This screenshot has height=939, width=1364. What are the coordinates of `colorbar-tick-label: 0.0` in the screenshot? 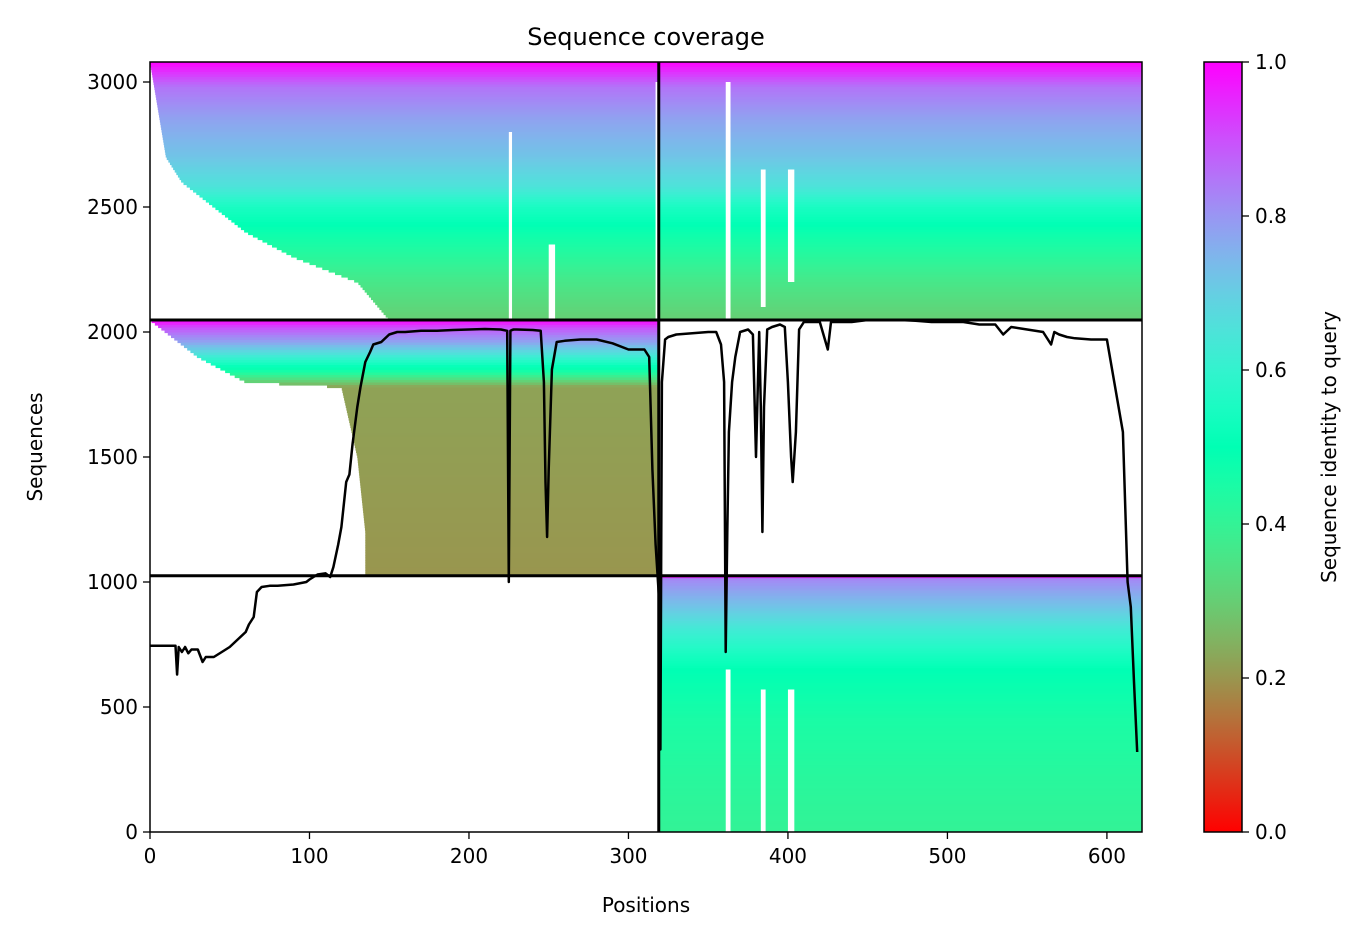 It's located at (1271, 832).